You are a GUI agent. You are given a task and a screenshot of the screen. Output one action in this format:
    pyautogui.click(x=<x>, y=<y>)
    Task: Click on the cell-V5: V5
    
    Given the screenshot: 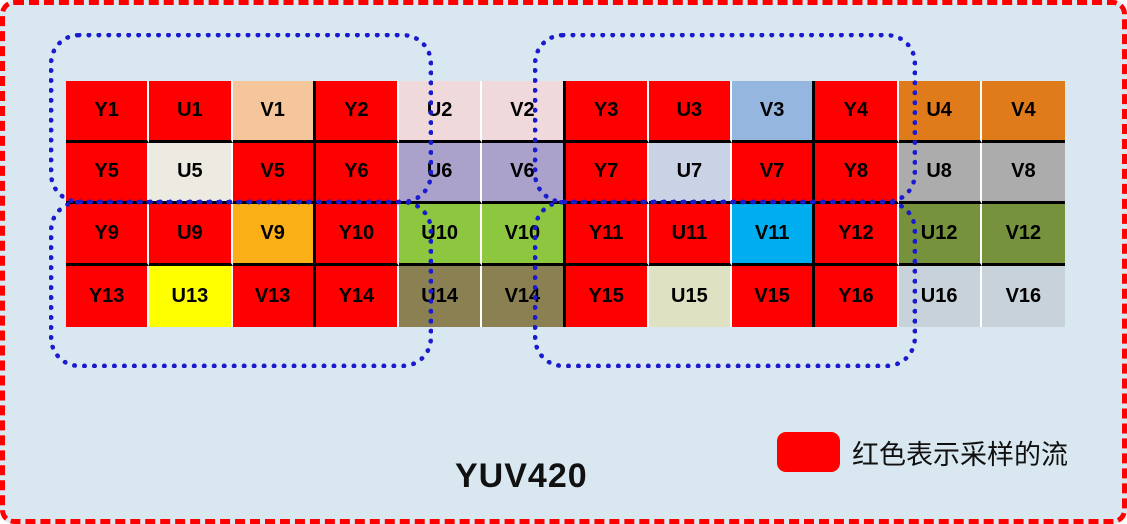 What is the action you would take?
    pyautogui.click(x=274, y=173)
    